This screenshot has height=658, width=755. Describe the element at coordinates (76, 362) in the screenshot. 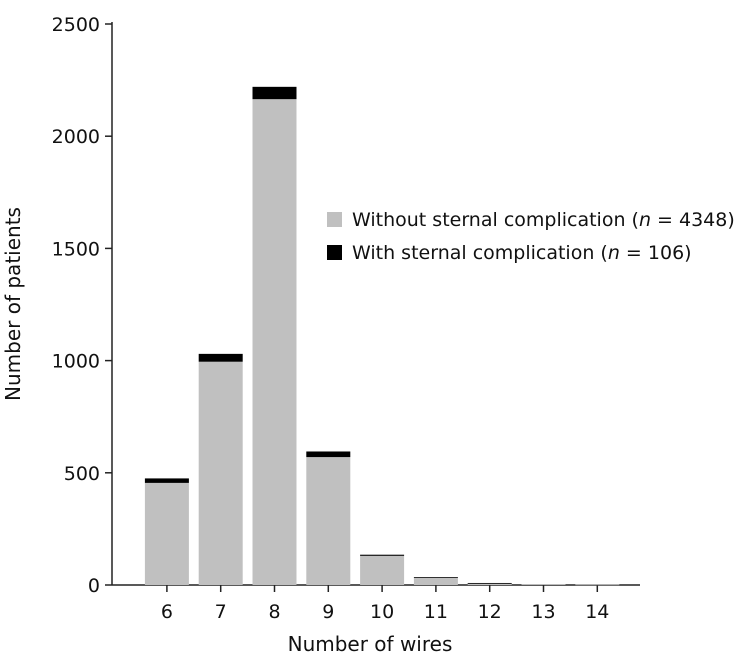

I see `y-tick-label: 1000` at that location.